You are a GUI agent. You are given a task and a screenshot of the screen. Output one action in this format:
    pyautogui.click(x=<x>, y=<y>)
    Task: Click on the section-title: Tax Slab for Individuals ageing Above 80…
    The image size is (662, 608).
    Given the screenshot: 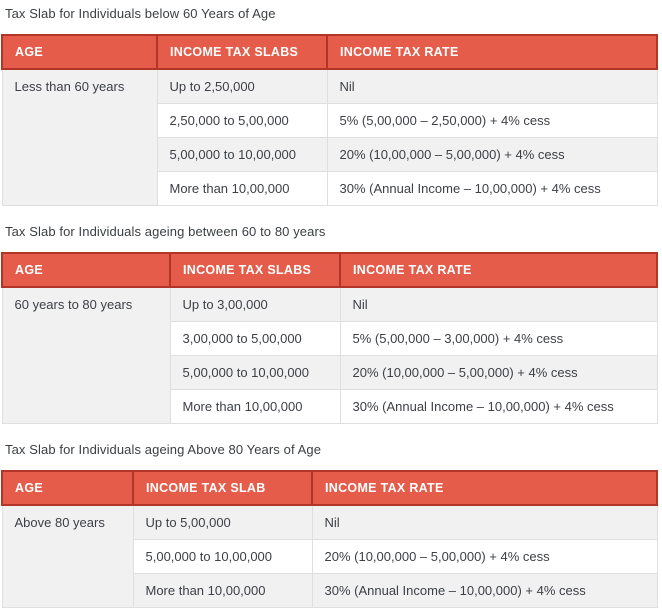 What is the action you would take?
    pyautogui.click(x=163, y=449)
    